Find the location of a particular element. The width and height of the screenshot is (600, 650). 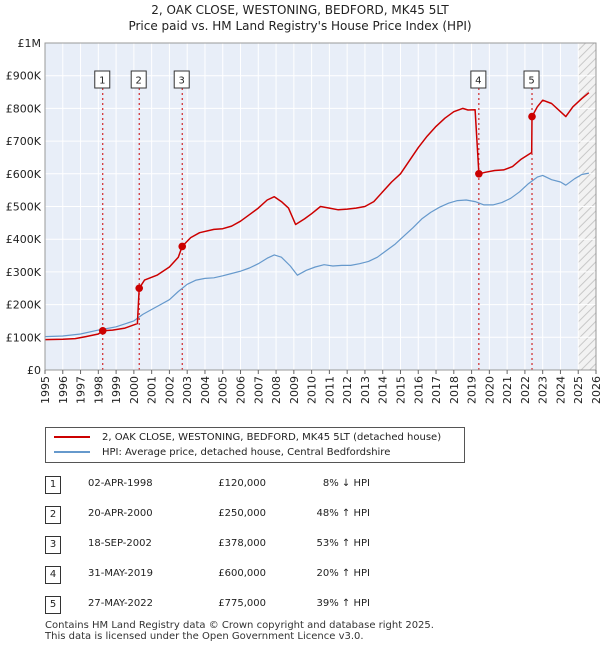

sale-price: £378,000 is located at coordinates (242, 543).